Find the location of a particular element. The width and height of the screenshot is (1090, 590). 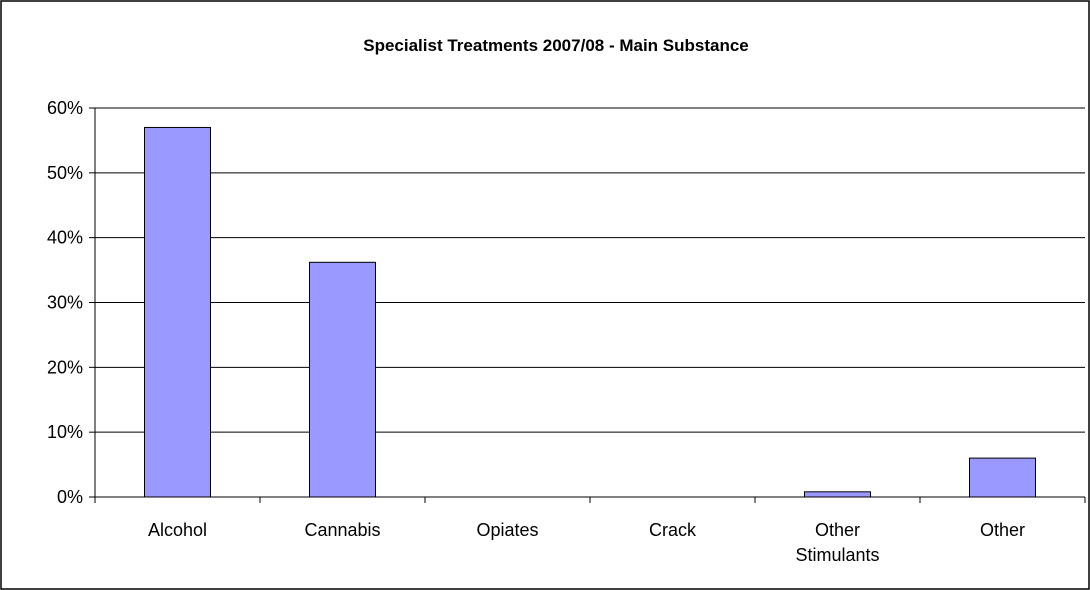

x-axis-category-label: Other Stimulants is located at coordinates (837, 542).